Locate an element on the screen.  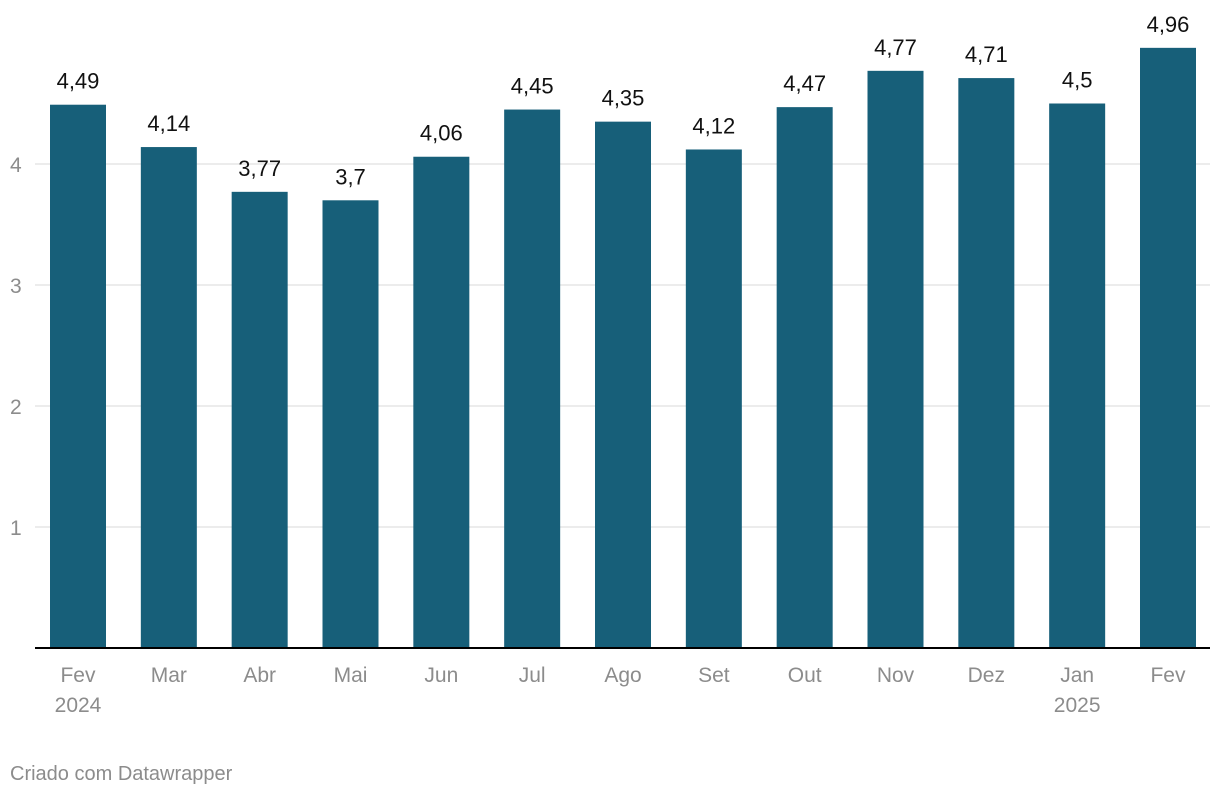
x-tick-label: Dez is located at coordinates (986, 675).